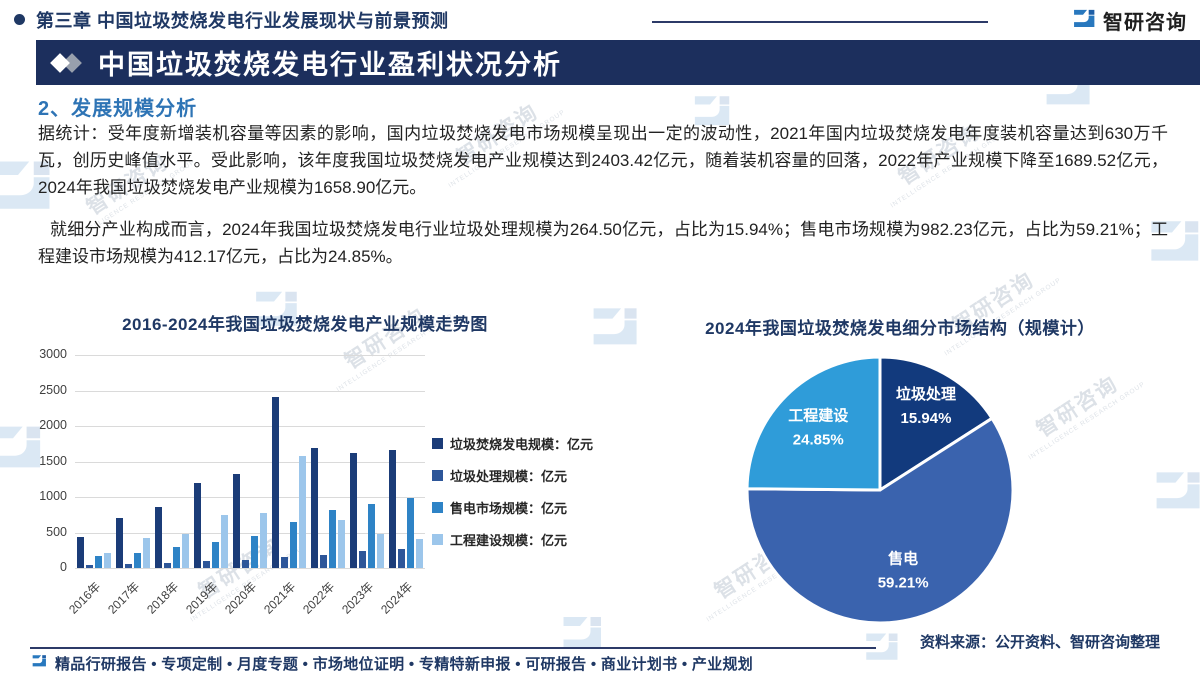  What do you see at coordinates (1039, 642) in the screenshot?
I see `source-note: 资料来源：公开资料、智研咨询整理` at bounding box center [1039, 642].